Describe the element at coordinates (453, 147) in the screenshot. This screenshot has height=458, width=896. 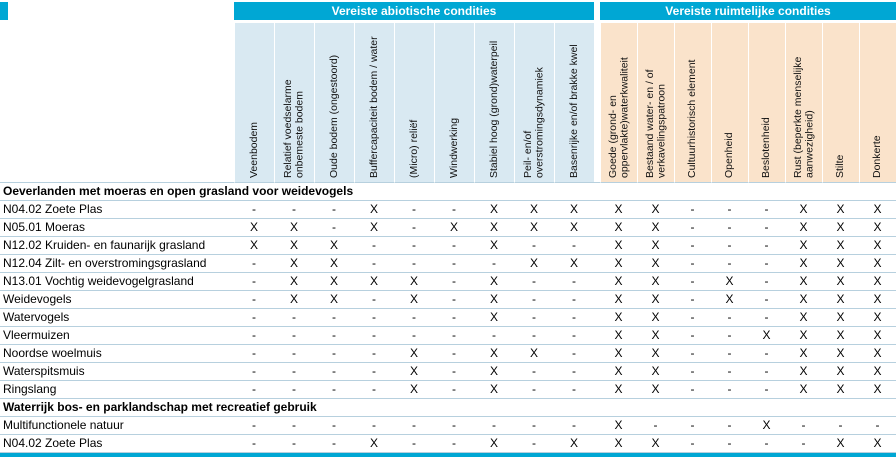
I see `column-header-label: Windwerking` at that location.